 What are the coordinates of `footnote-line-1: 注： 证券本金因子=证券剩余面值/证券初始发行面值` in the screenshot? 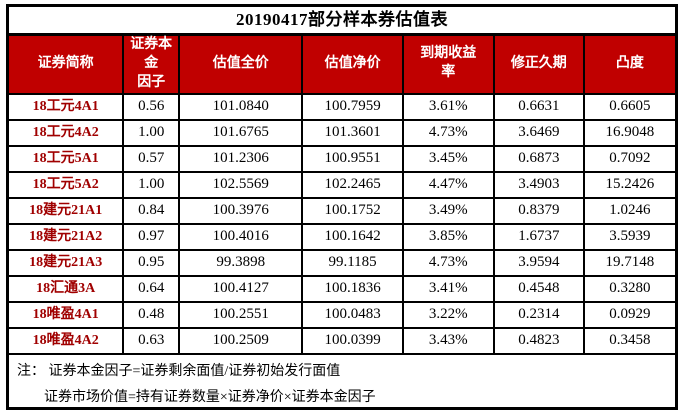 It's located at (342, 372).